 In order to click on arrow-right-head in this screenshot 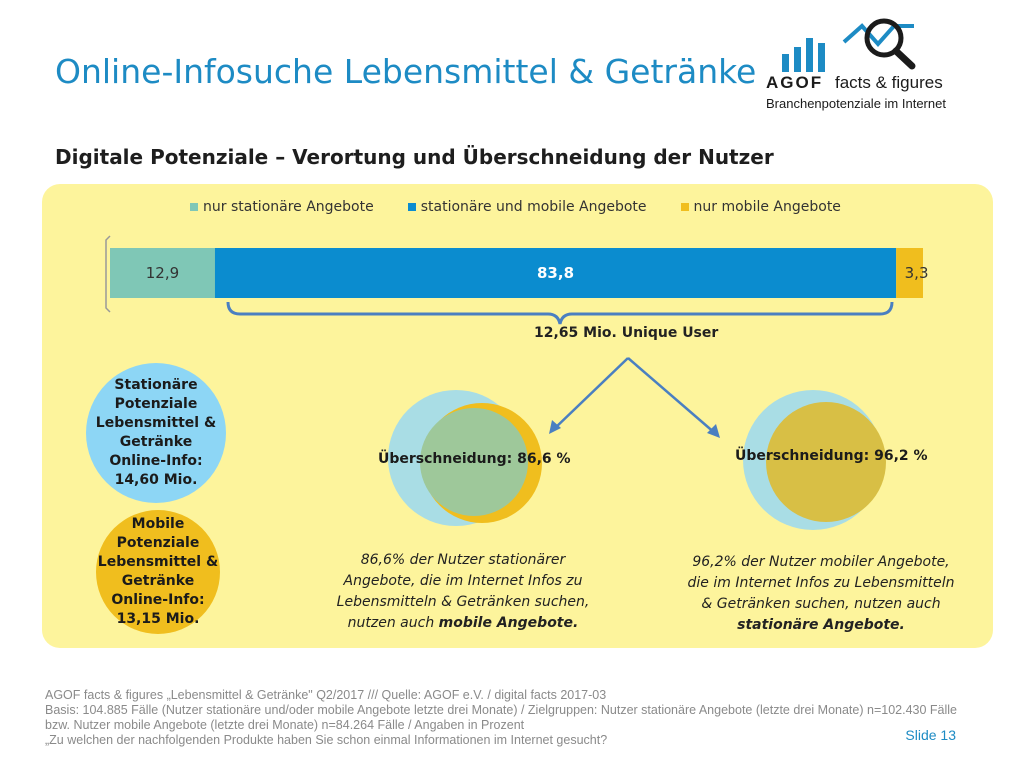, I will do `click(713, 431)`.